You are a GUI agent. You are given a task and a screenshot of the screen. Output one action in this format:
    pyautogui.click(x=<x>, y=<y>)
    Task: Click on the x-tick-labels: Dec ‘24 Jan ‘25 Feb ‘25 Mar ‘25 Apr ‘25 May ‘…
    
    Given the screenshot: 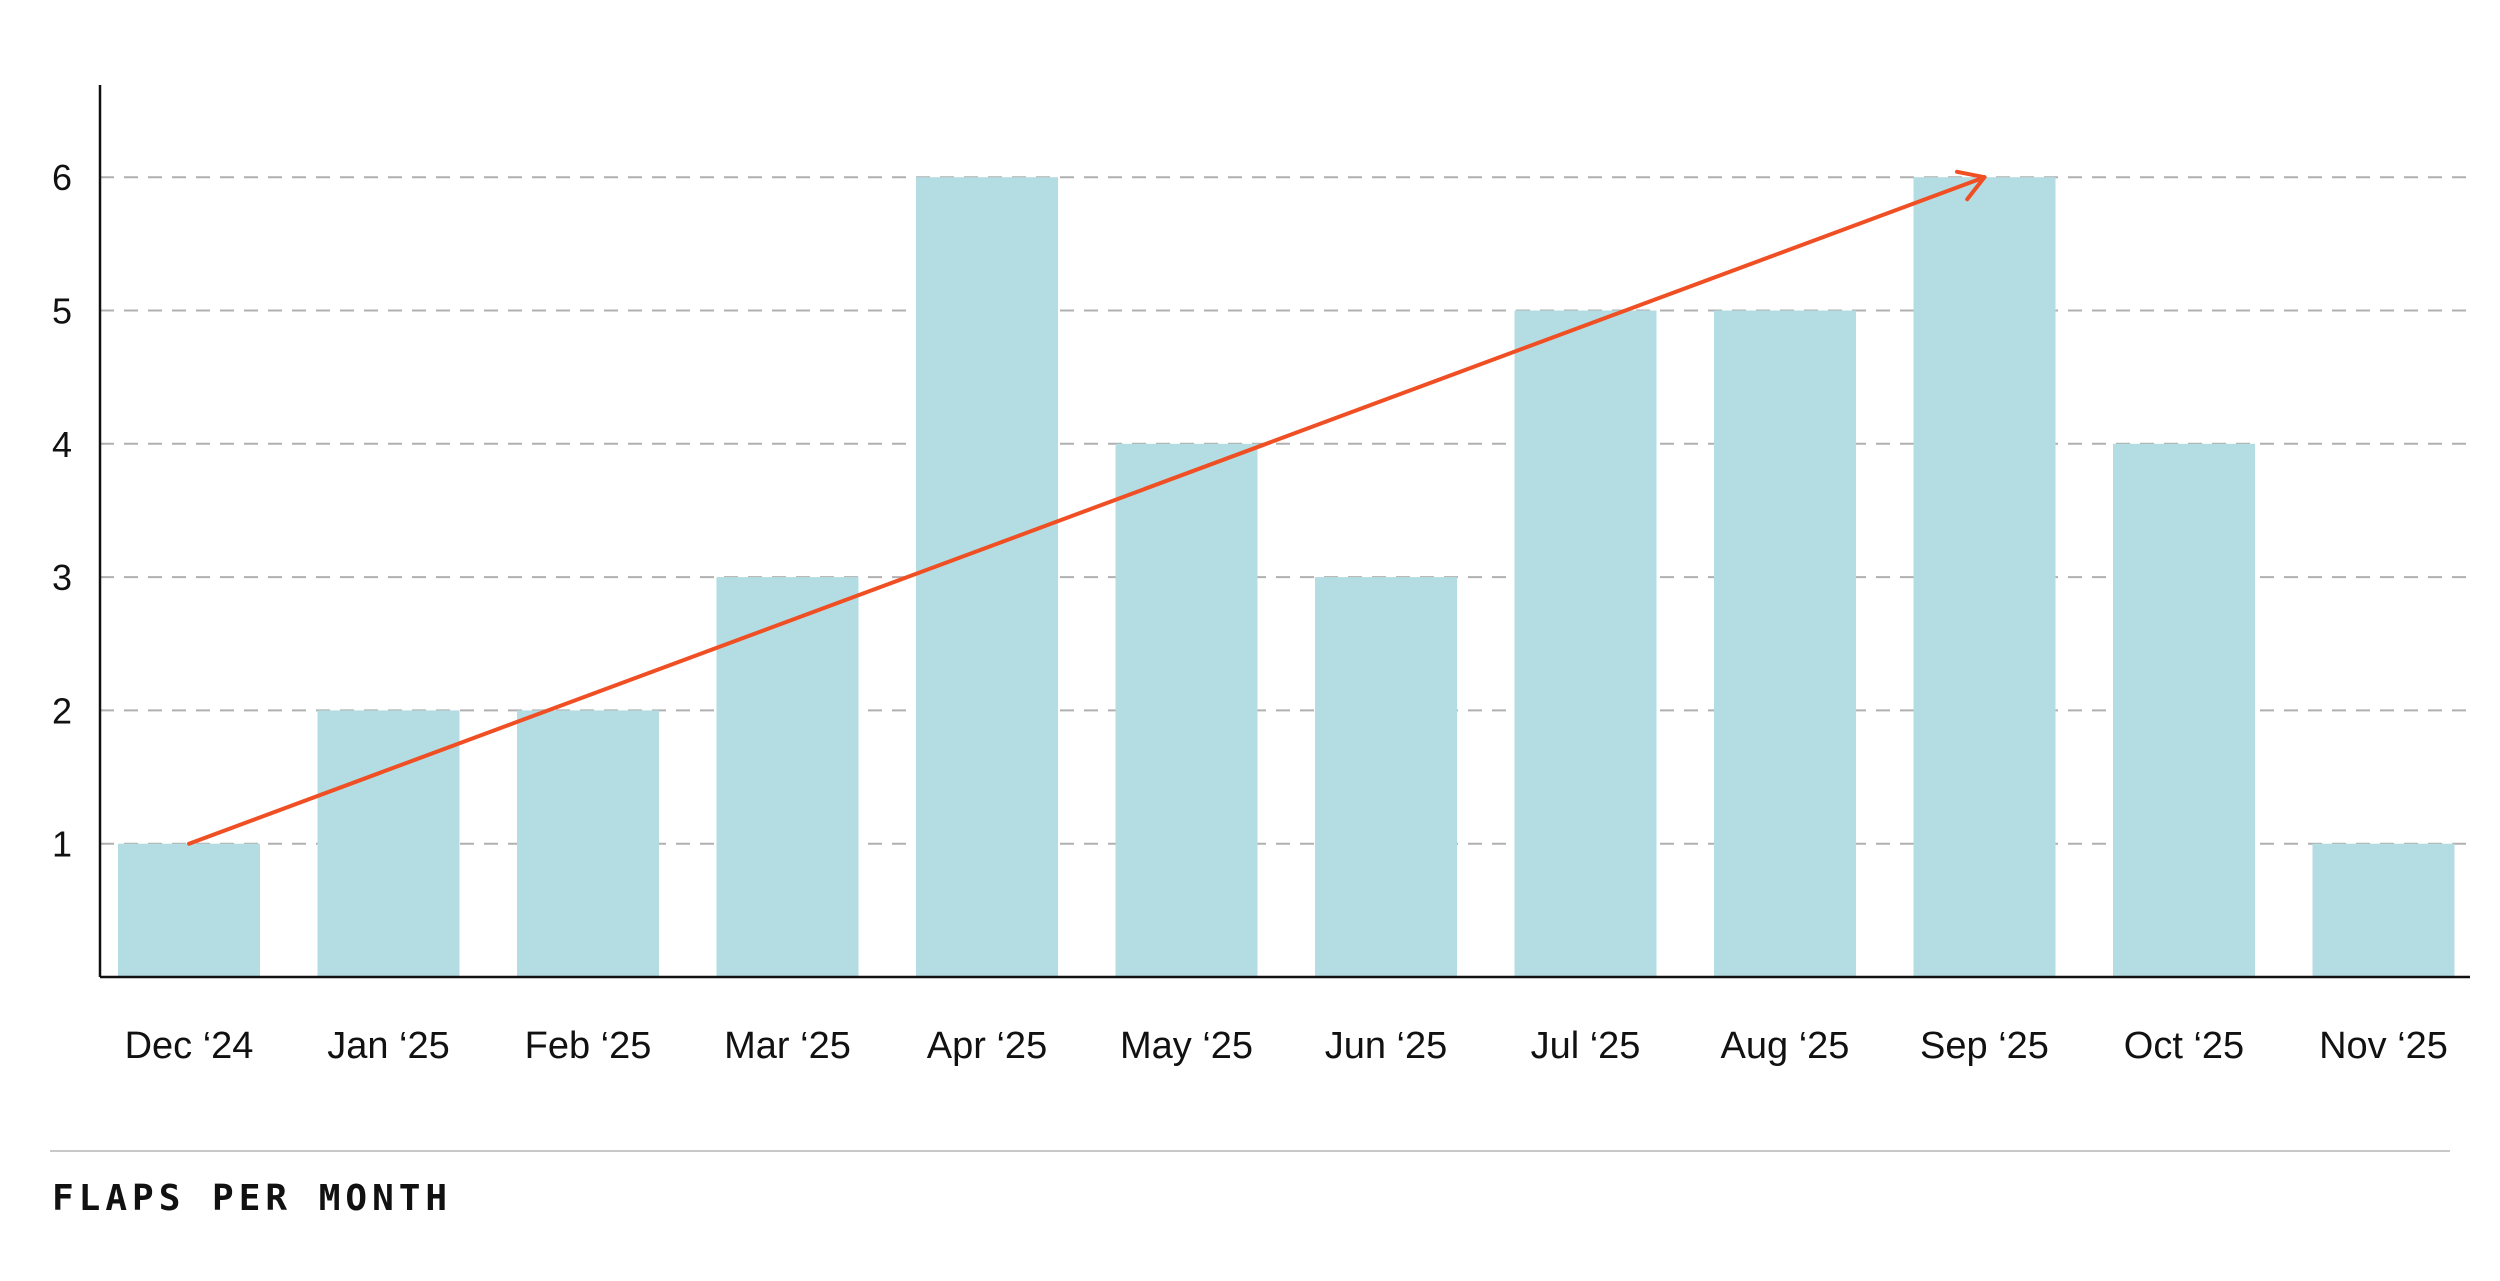 What is the action you would take?
    pyautogui.click(x=1286, y=1046)
    